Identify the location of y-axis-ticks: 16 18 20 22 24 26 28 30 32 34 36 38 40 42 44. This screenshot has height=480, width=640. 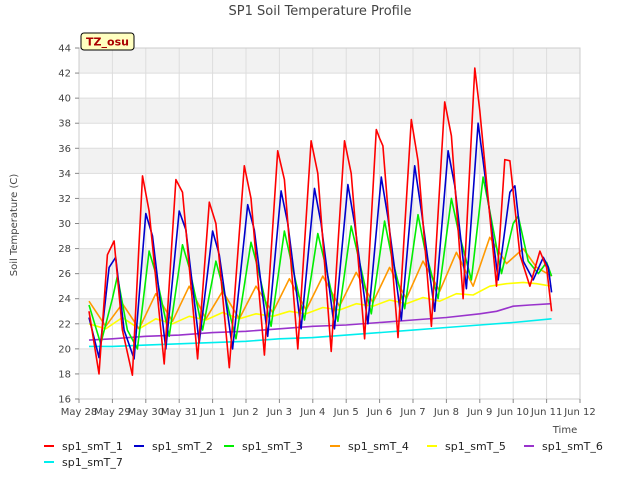
(68, 225).